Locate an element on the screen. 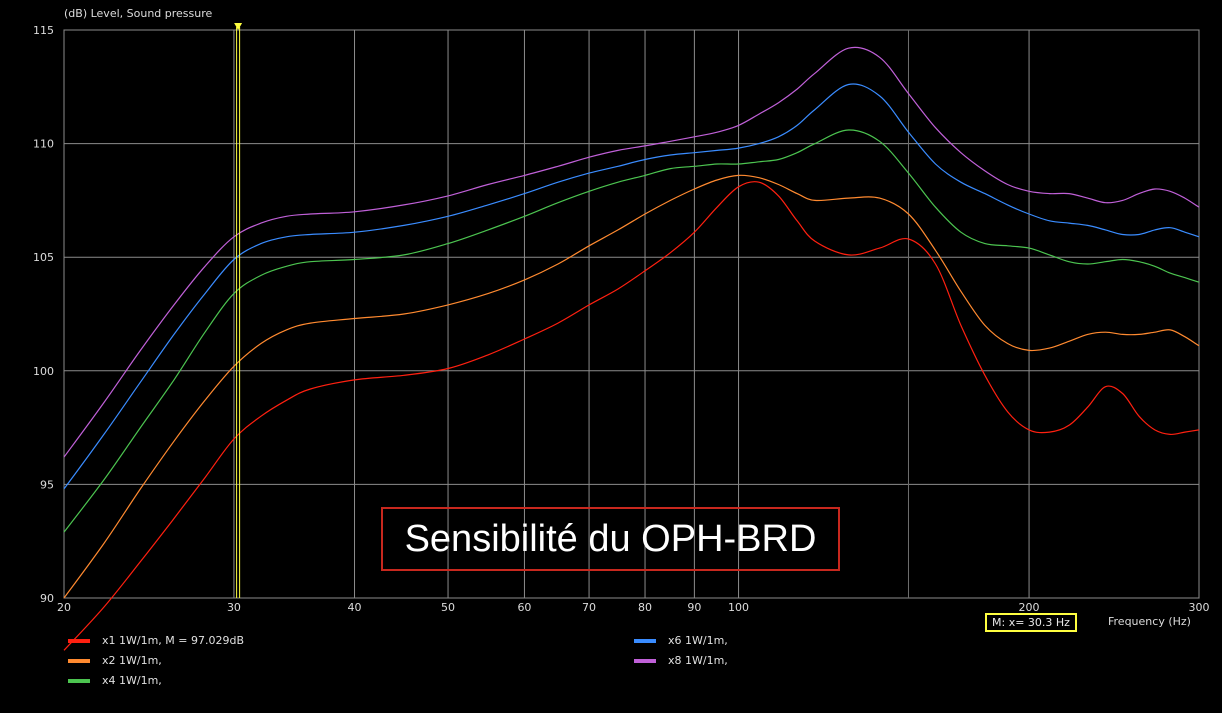  y-tick-label: 110 is located at coordinates (43, 144).